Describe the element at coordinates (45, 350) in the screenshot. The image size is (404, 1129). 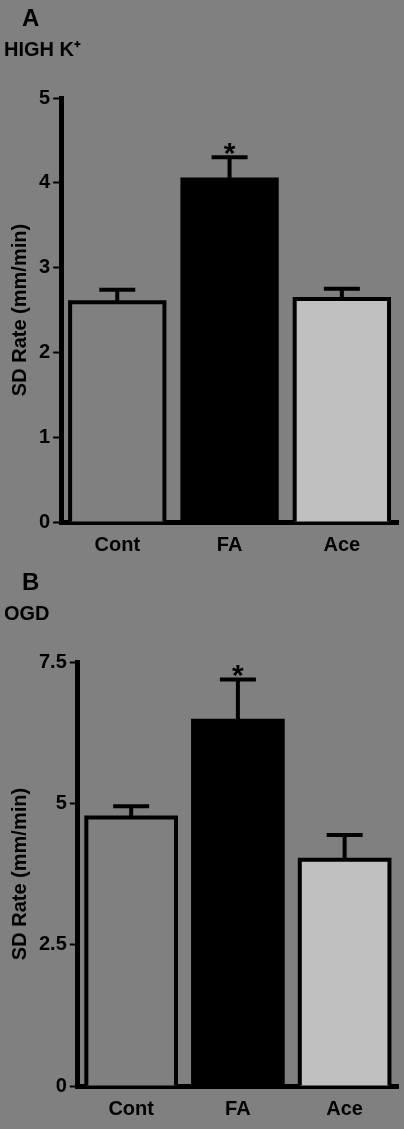
I see `y-tick-label: 2` at that location.